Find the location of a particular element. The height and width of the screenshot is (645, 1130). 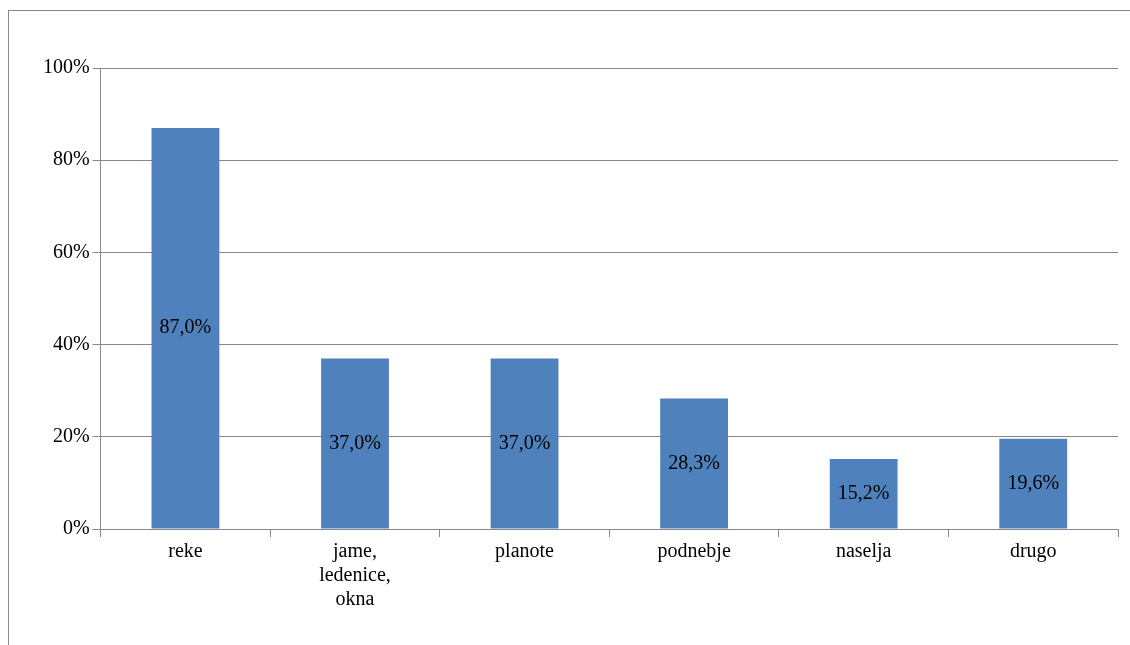

data-label: 87,0% is located at coordinates (185, 326).